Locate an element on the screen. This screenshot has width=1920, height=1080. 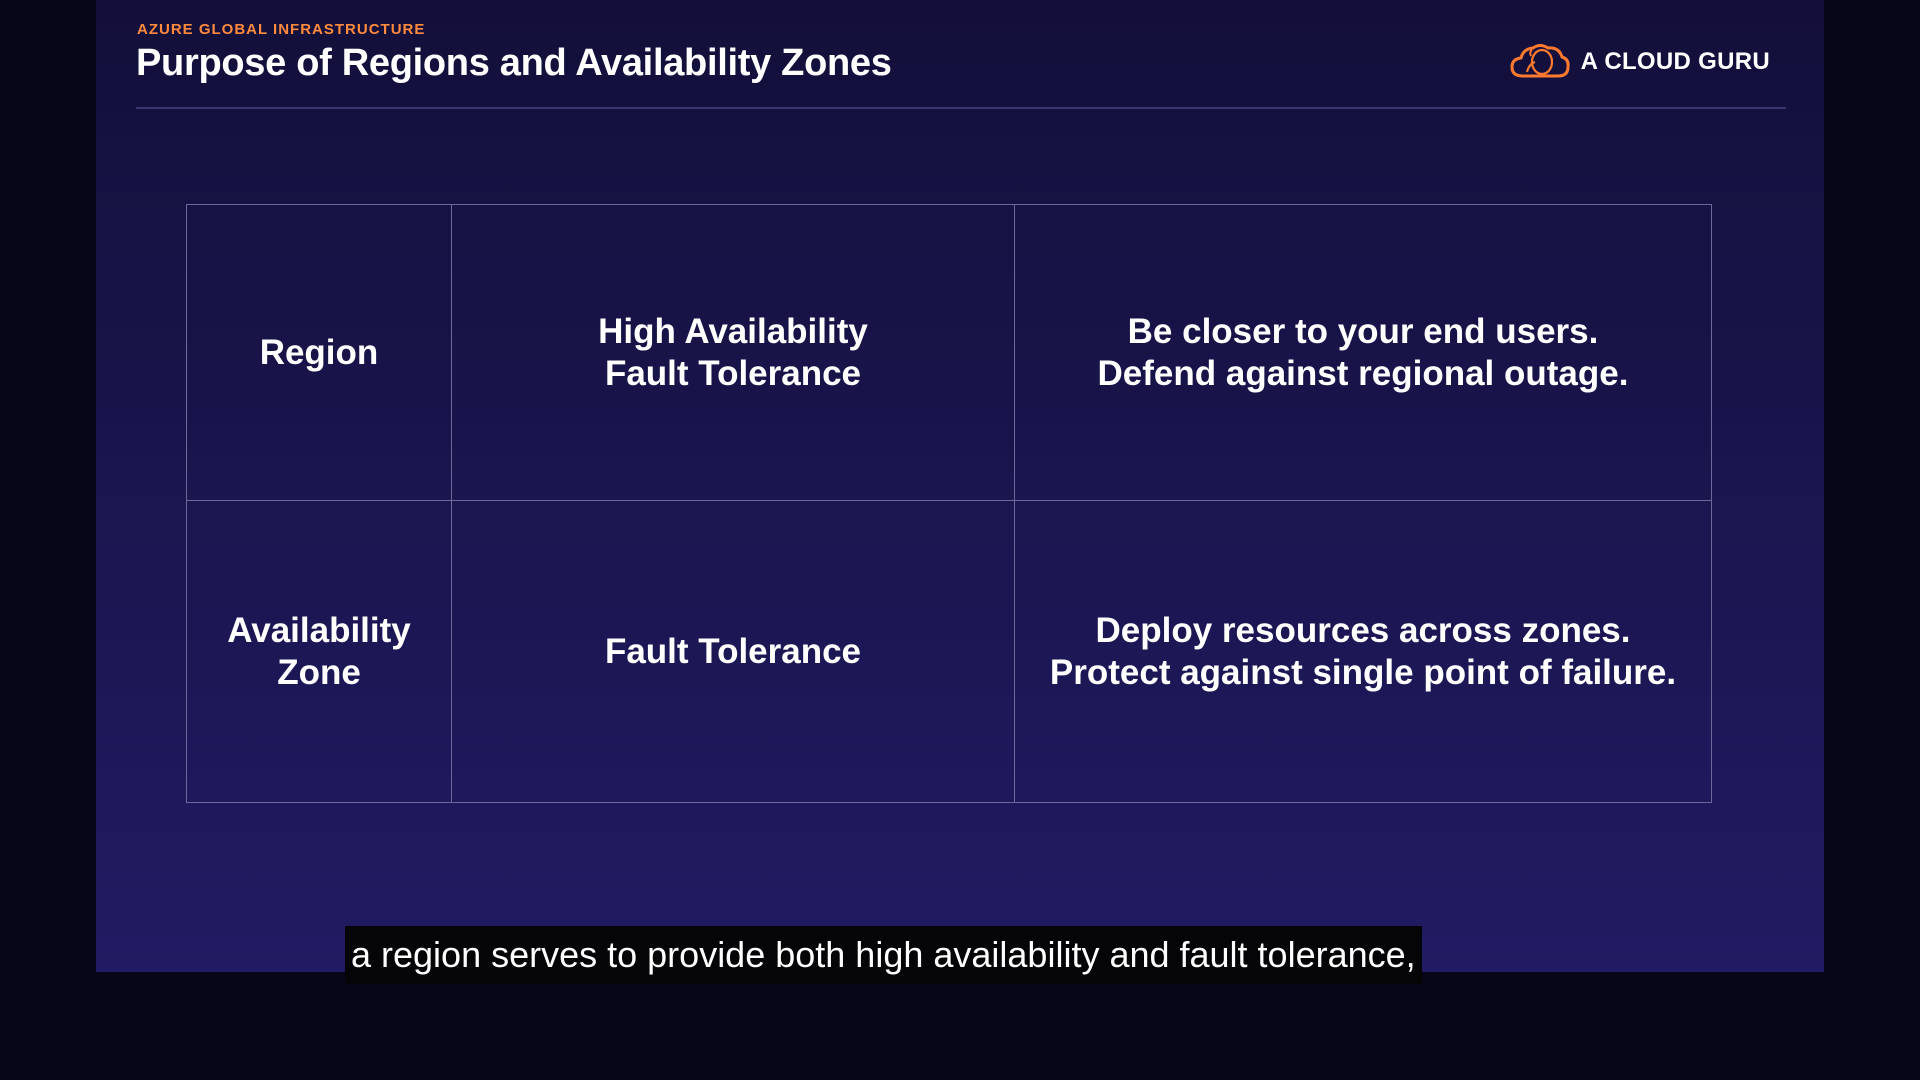
row-name-cell: Availability Zone is located at coordinates (319, 651).